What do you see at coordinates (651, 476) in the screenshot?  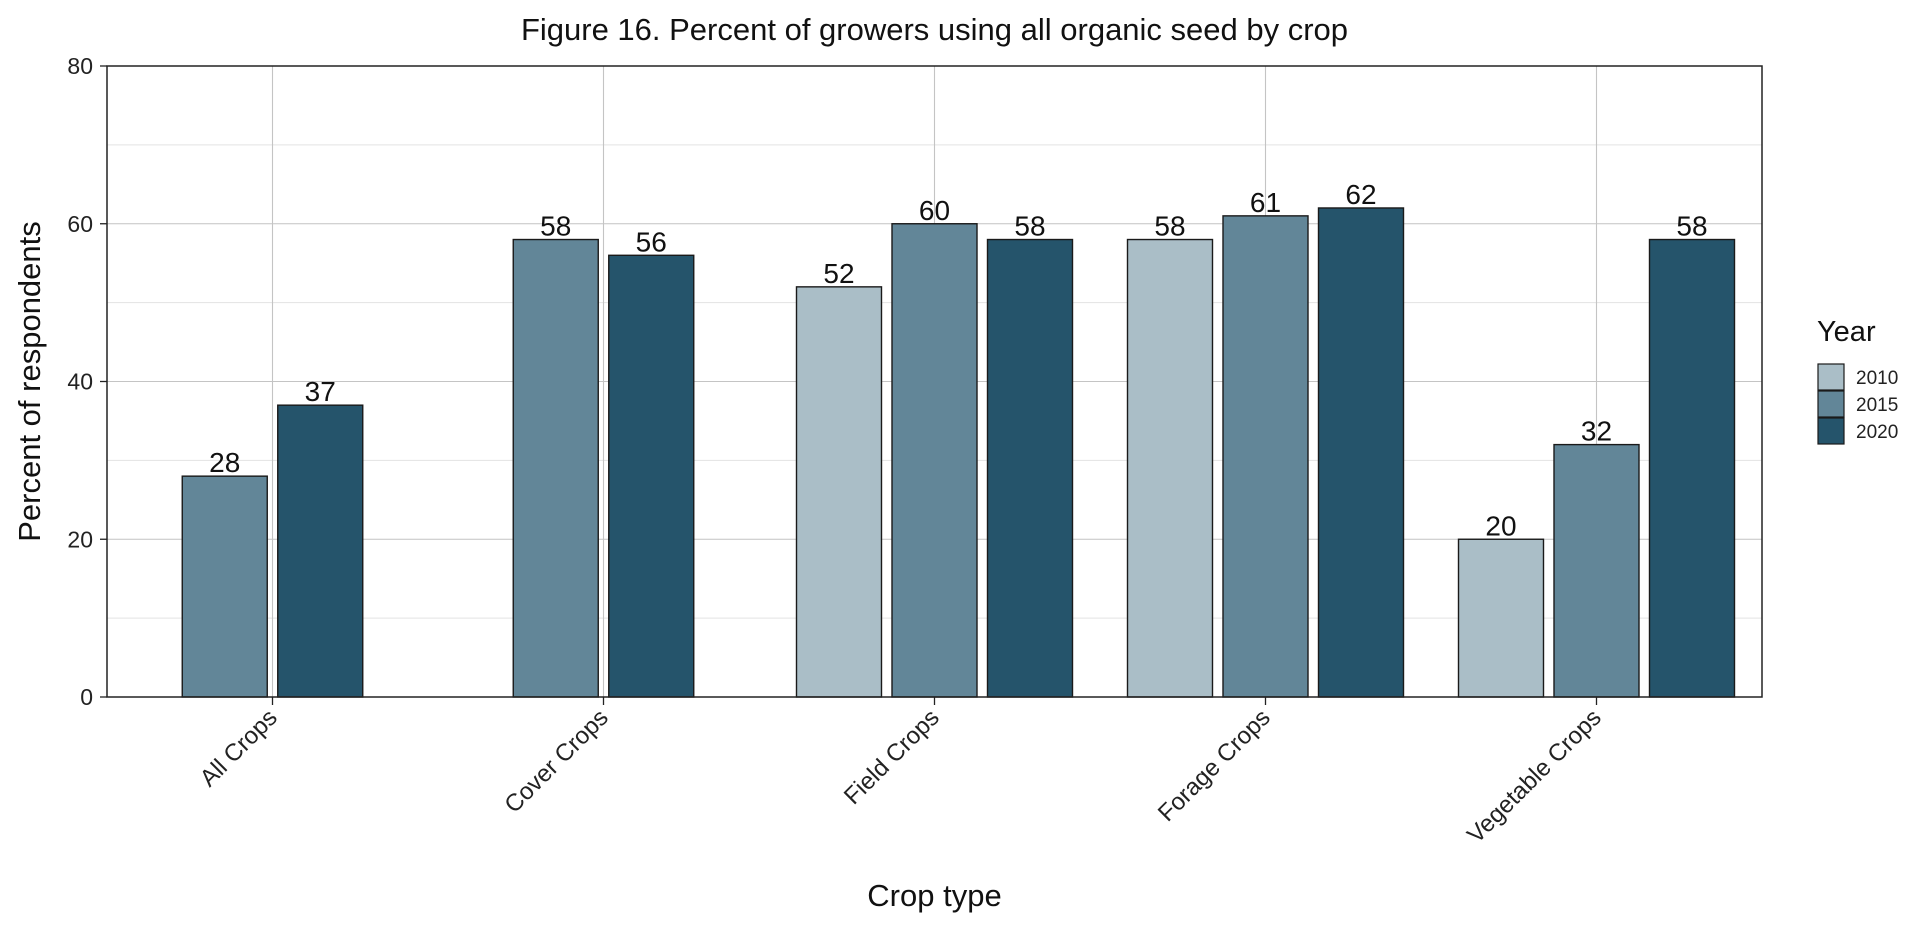 I see `bar-cover-crops-2020` at bounding box center [651, 476].